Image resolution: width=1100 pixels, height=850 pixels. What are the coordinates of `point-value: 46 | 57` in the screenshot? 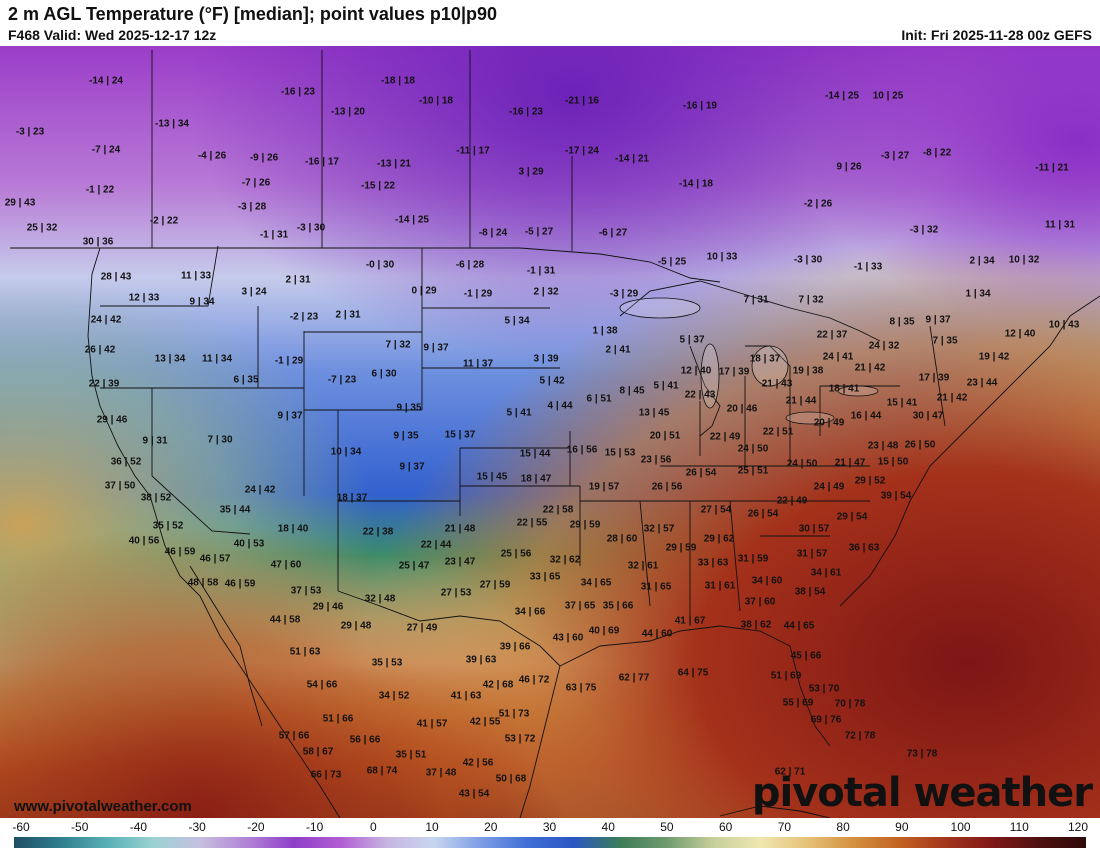 It's located at (215, 559).